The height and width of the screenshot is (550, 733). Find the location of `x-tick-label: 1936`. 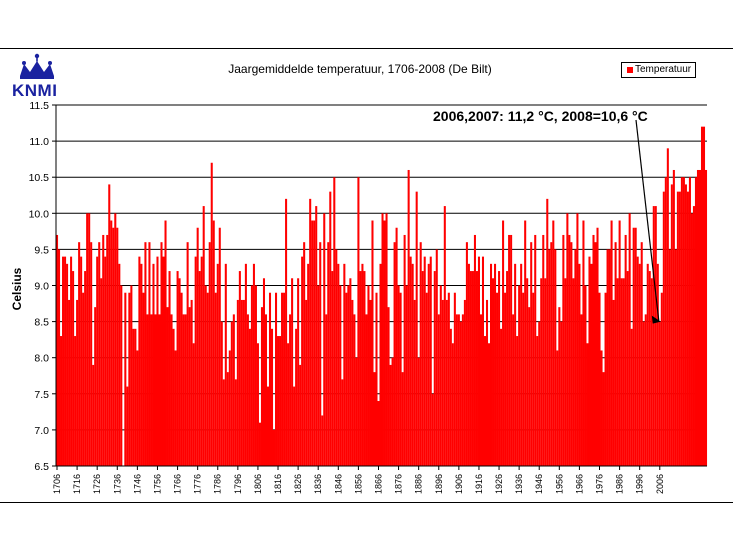

x-tick-label: 1936 is located at coordinates (519, 484).